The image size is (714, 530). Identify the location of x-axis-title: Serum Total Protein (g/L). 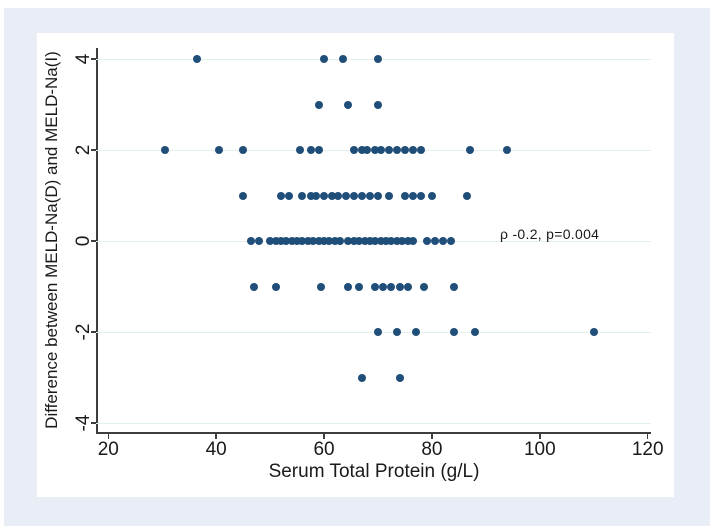
(374, 471).